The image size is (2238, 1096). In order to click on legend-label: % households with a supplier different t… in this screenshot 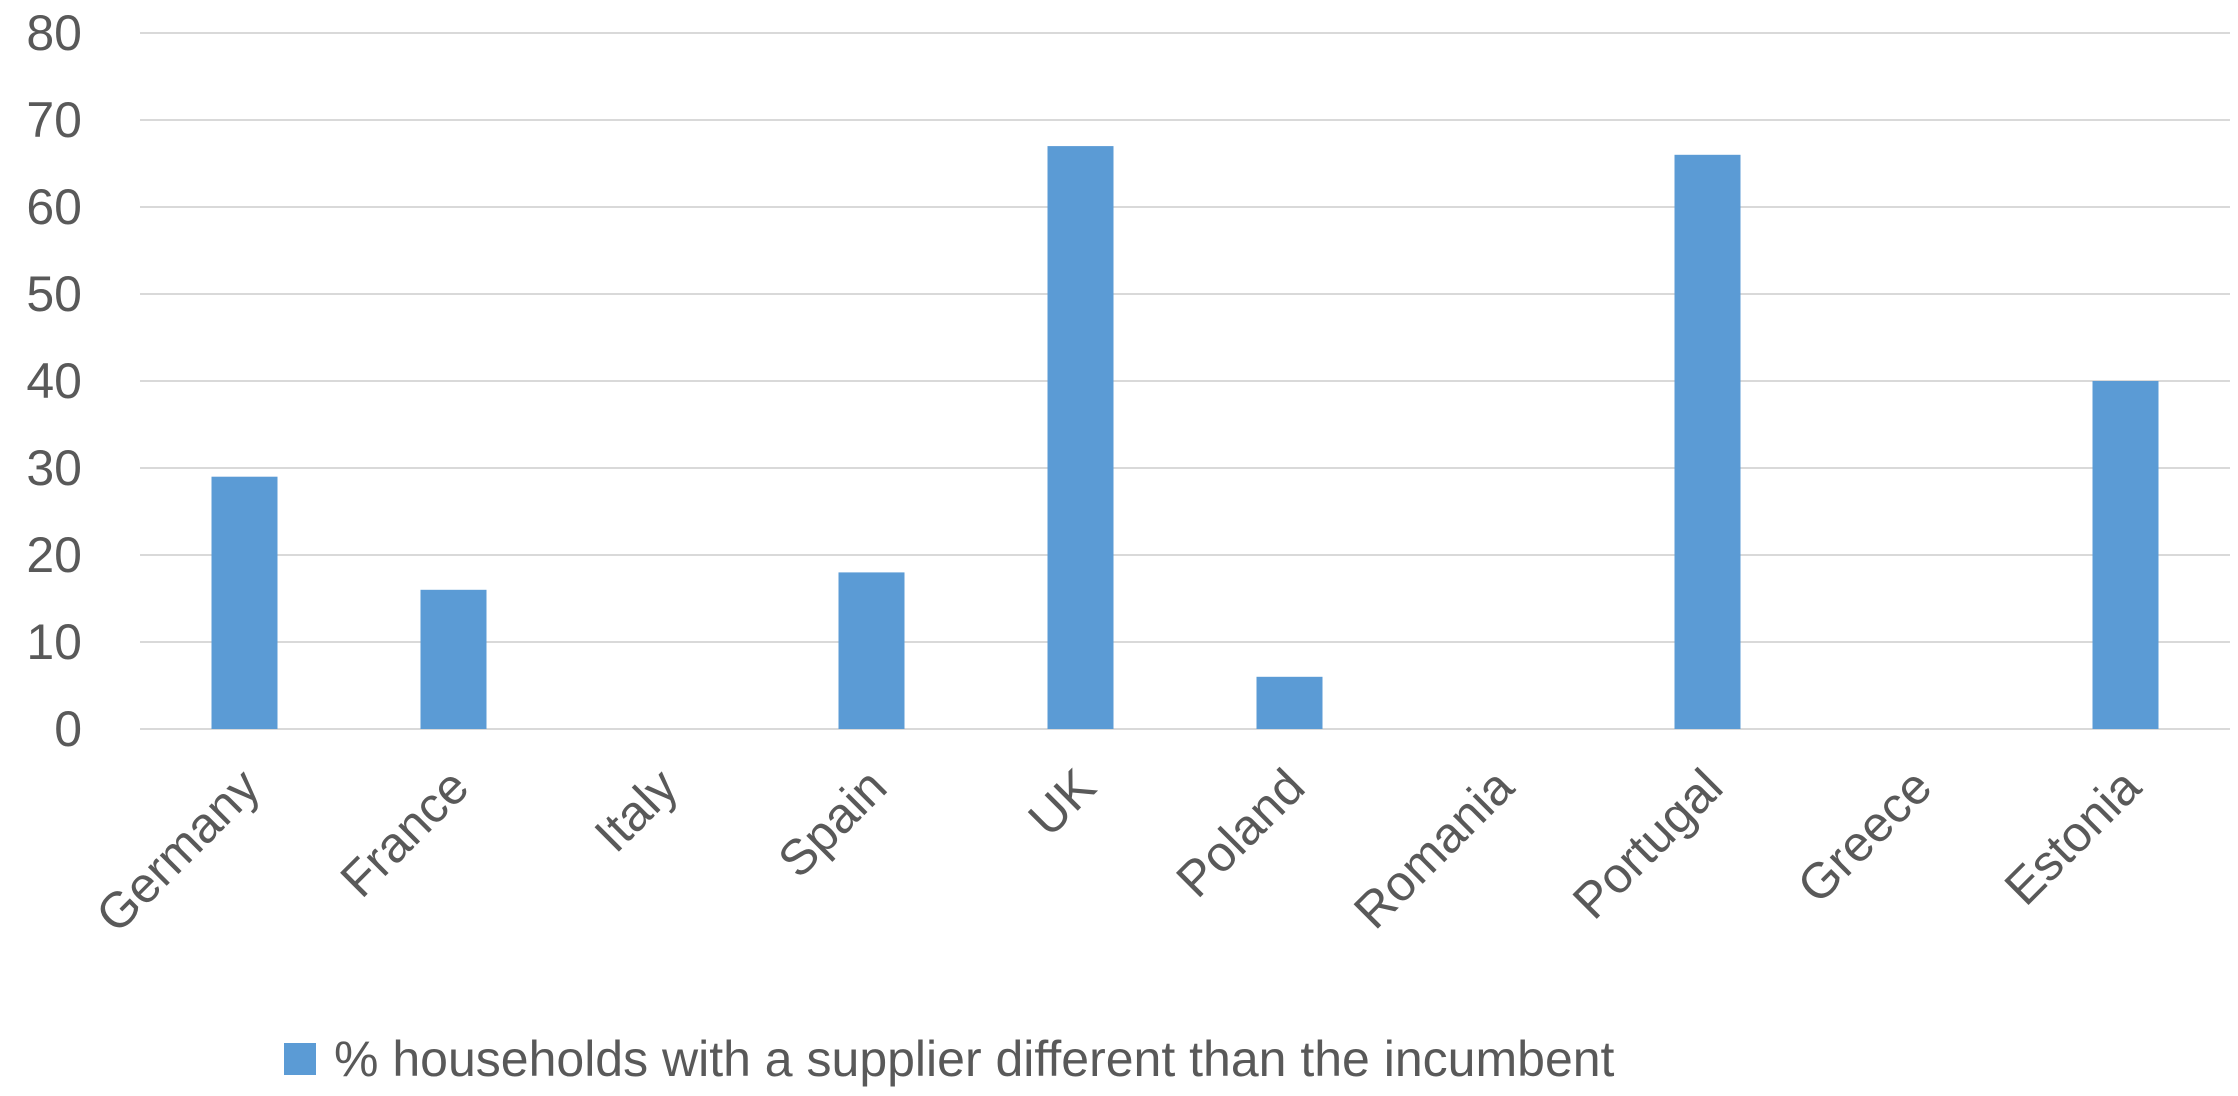, I will do `click(974, 1059)`.